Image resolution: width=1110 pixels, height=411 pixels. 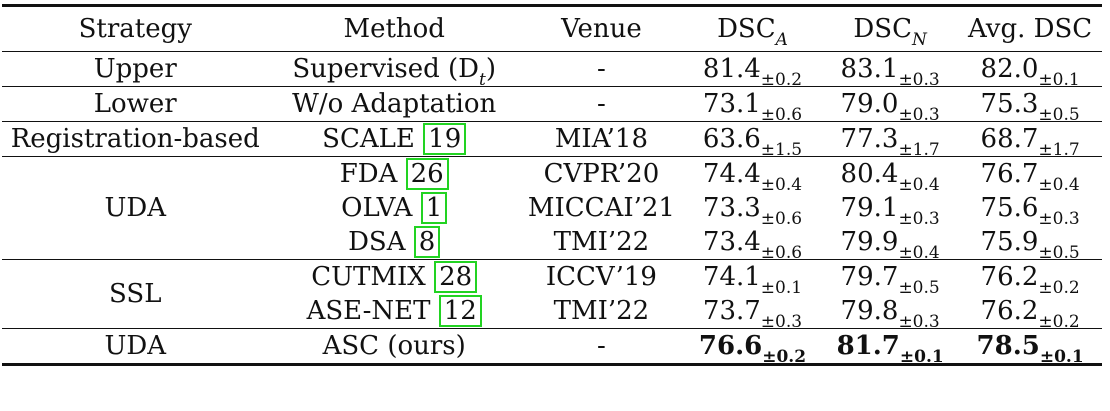 What do you see at coordinates (1030, 244) in the screenshot?
I see `avg-dsc-cell: 75.9±0.5` at bounding box center [1030, 244].